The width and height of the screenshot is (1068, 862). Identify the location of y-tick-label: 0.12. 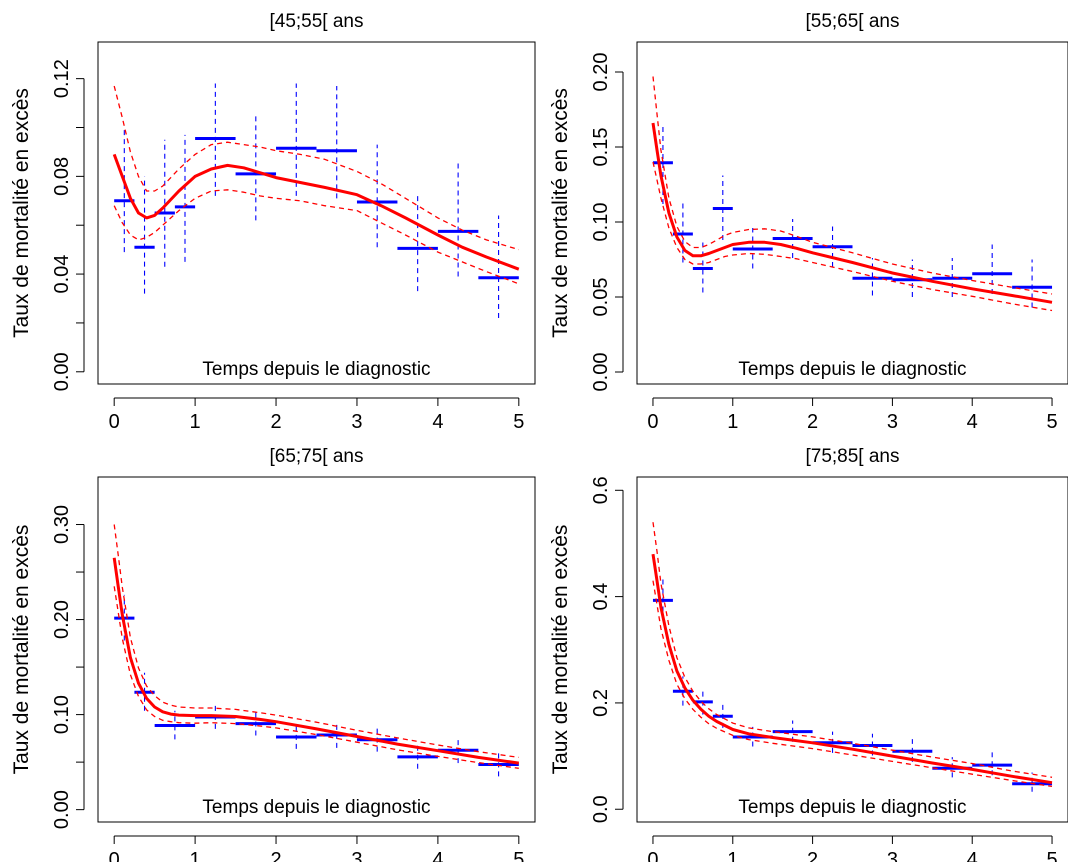
(62, 78).